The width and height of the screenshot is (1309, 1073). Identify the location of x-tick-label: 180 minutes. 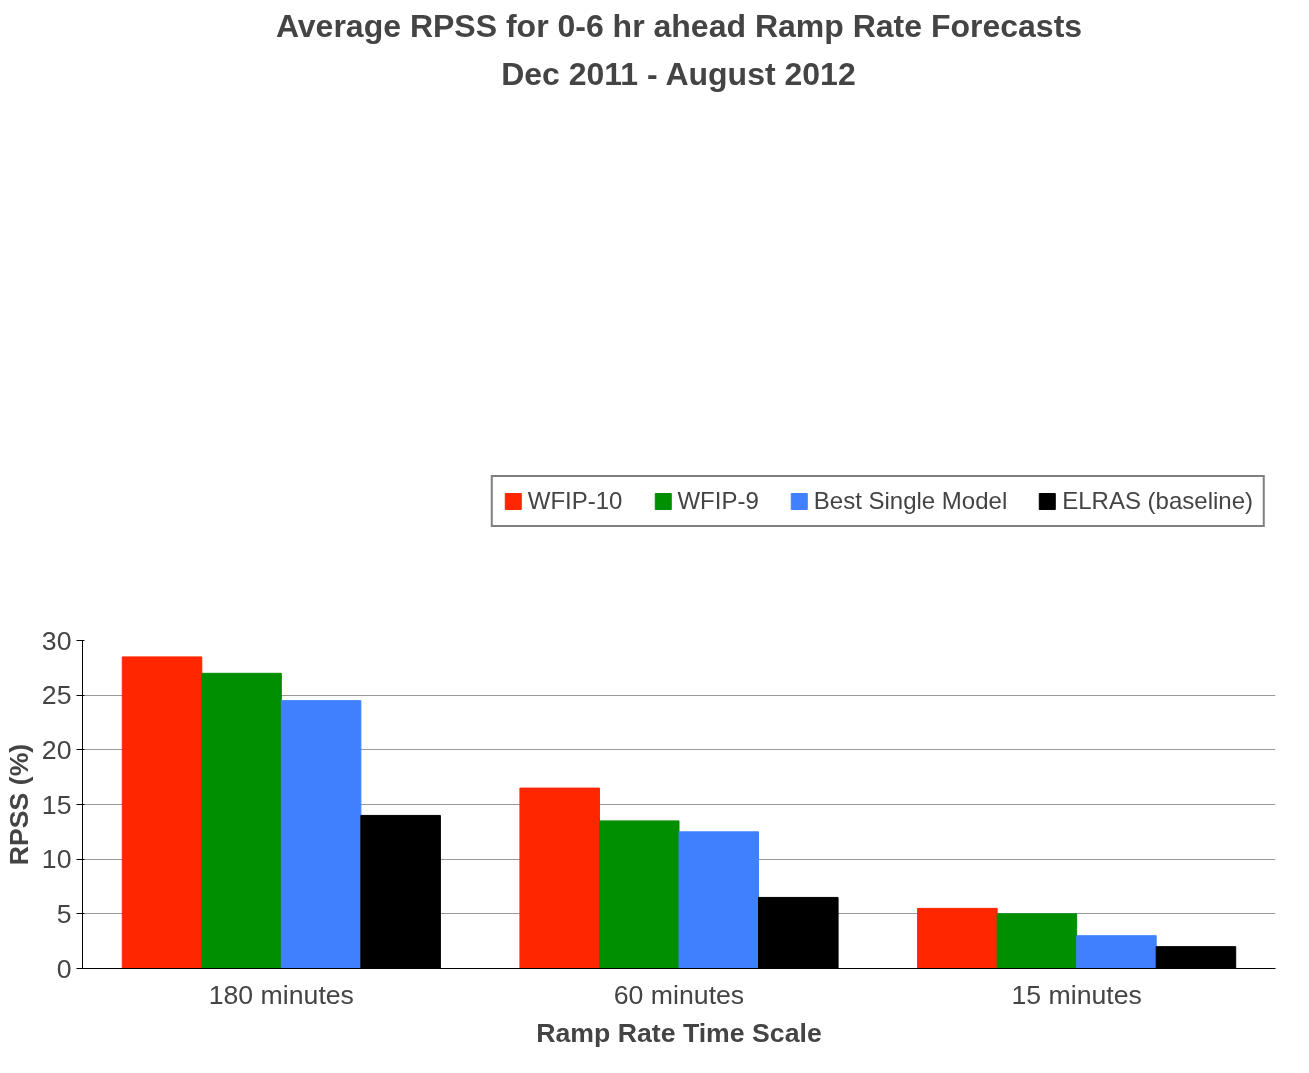
(281, 994).